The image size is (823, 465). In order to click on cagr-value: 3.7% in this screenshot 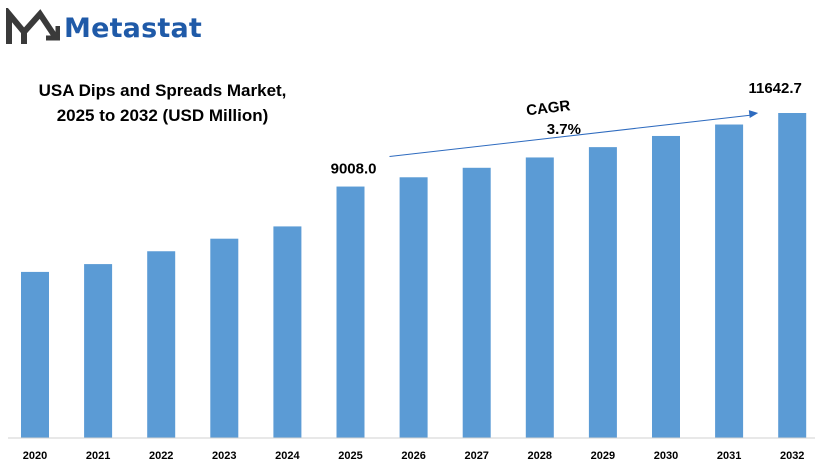, I will do `click(564, 129)`.